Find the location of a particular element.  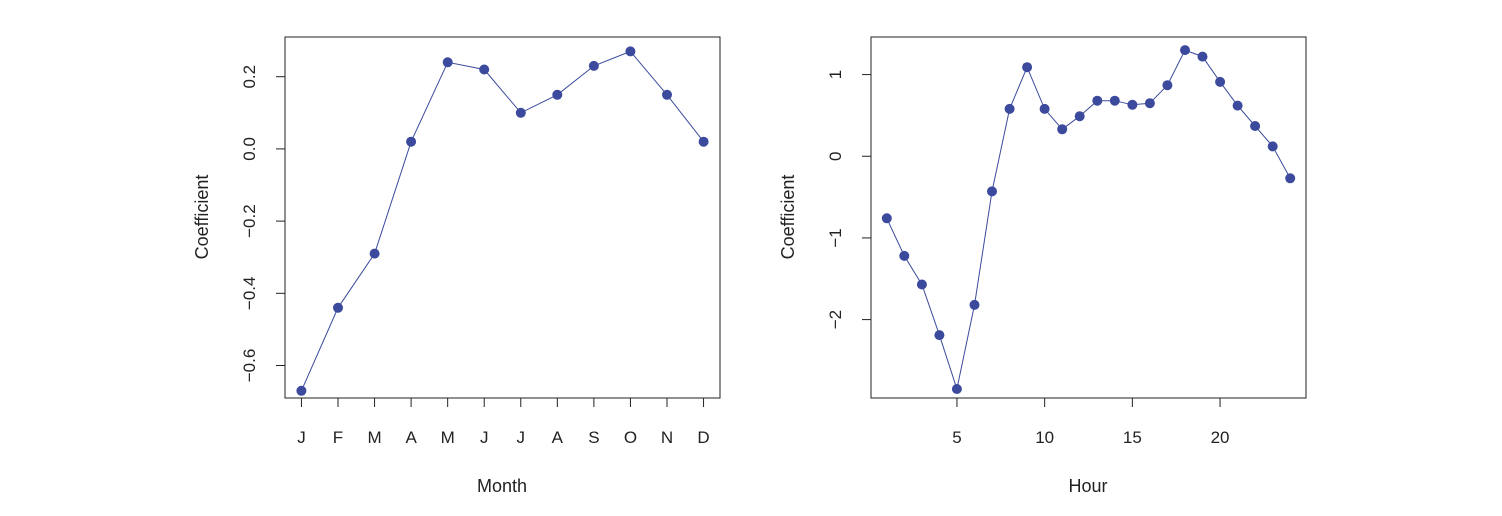

month-x-tick-label: N is located at coordinates (667, 437).